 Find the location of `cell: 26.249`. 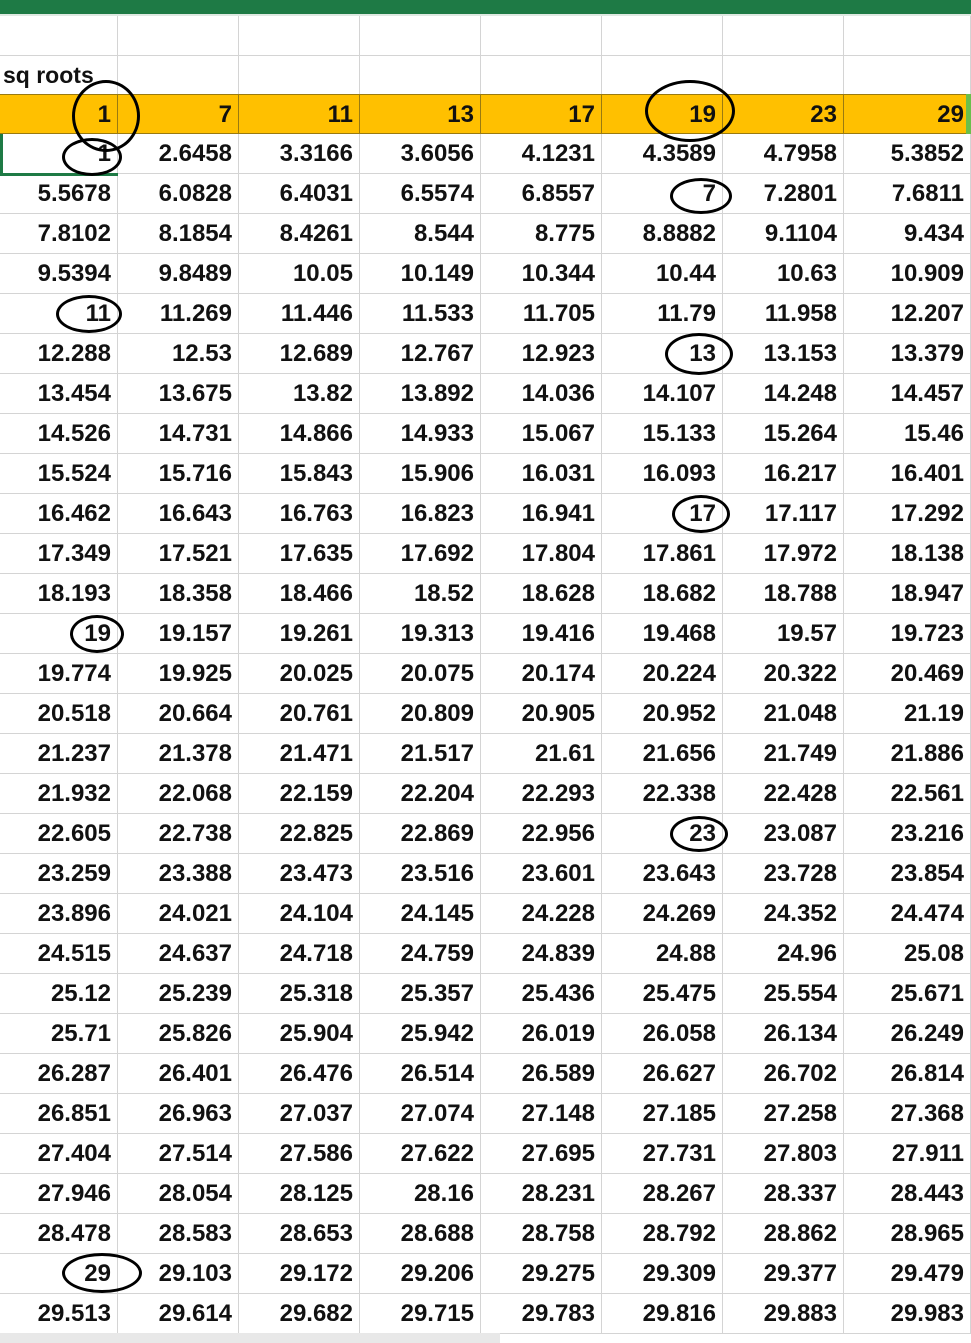

cell: 26.249 is located at coordinates (907, 1034).